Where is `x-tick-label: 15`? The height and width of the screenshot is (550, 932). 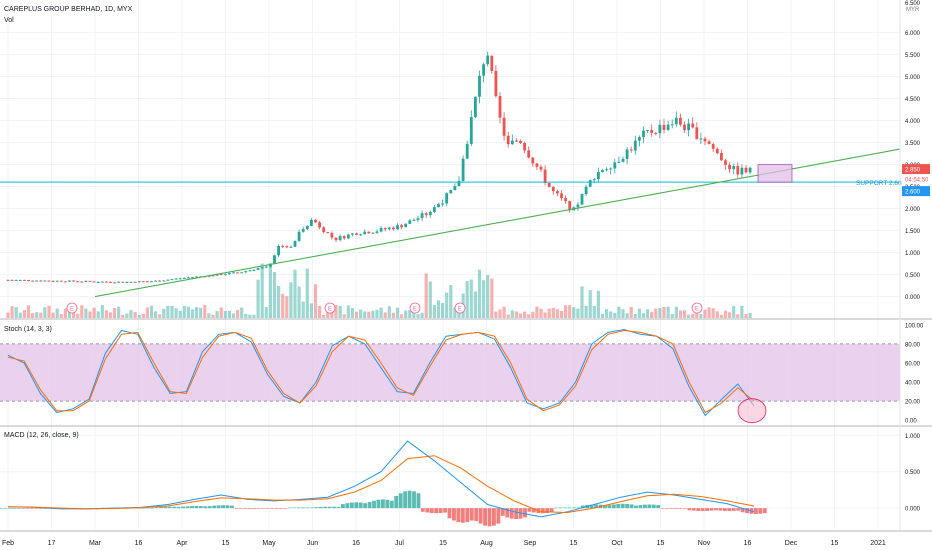 x-tick-label: 15 is located at coordinates (226, 543).